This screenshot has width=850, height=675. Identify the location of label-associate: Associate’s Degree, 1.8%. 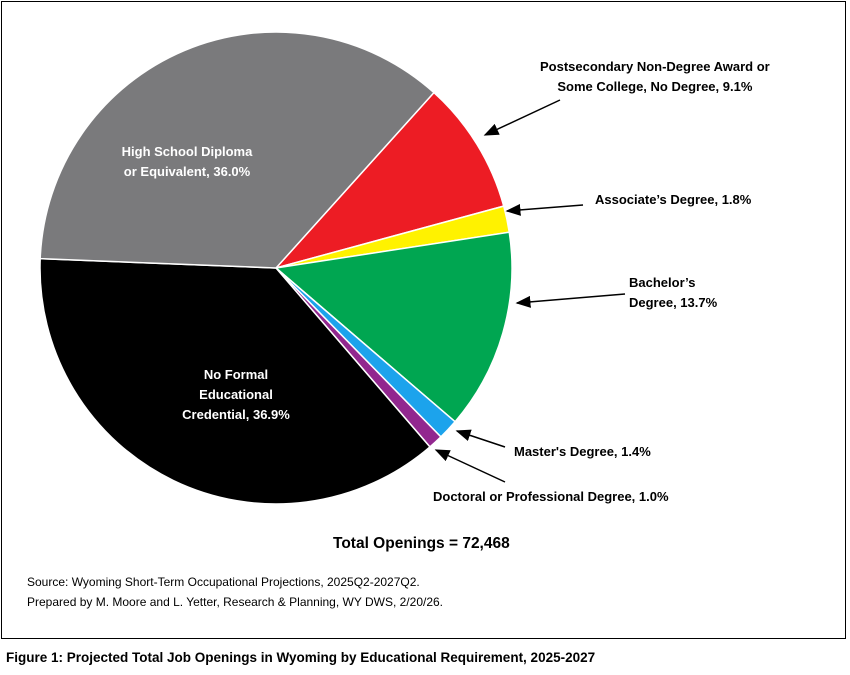
(673, 200).